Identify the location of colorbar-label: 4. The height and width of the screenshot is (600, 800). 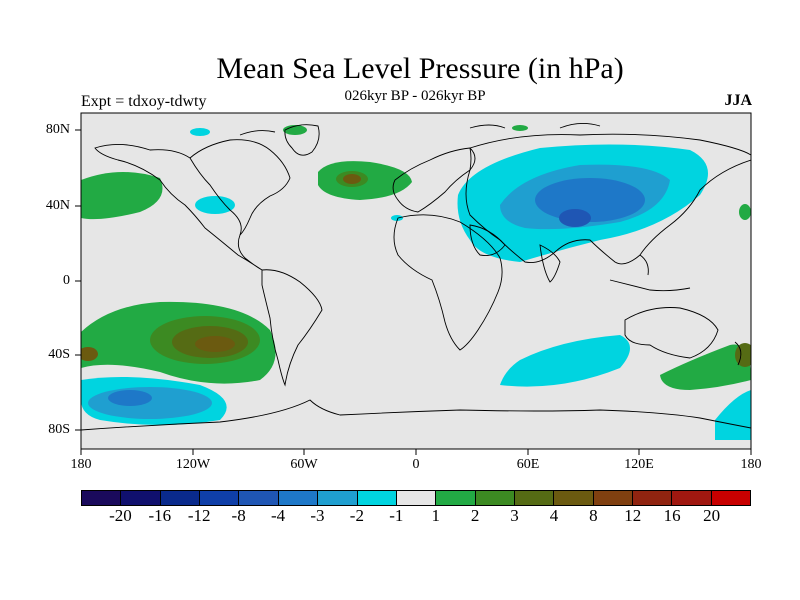
(554, 515).